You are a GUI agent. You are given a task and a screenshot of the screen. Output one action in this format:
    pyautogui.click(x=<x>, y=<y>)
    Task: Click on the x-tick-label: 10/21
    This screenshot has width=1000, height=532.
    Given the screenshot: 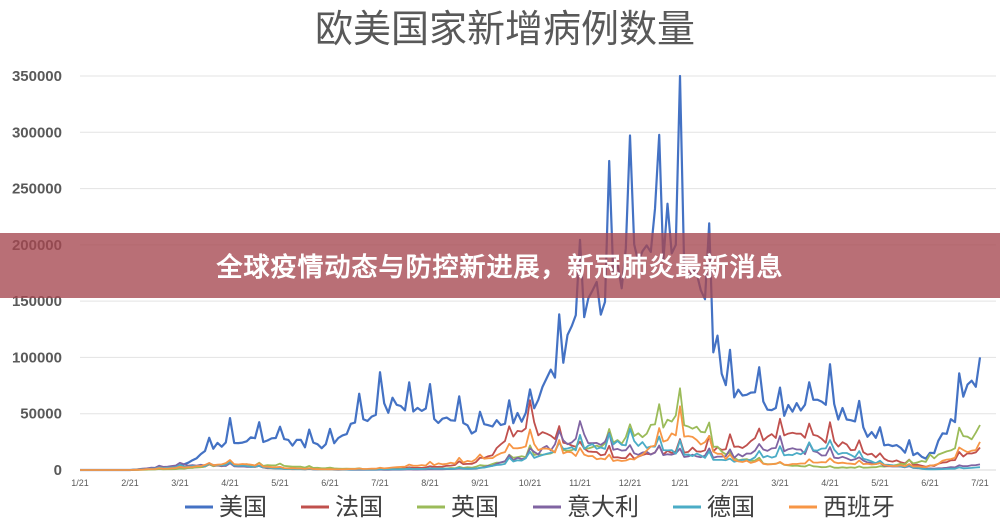 What is the action you would take?
    pyautogui.click(x=530, y=483)
    